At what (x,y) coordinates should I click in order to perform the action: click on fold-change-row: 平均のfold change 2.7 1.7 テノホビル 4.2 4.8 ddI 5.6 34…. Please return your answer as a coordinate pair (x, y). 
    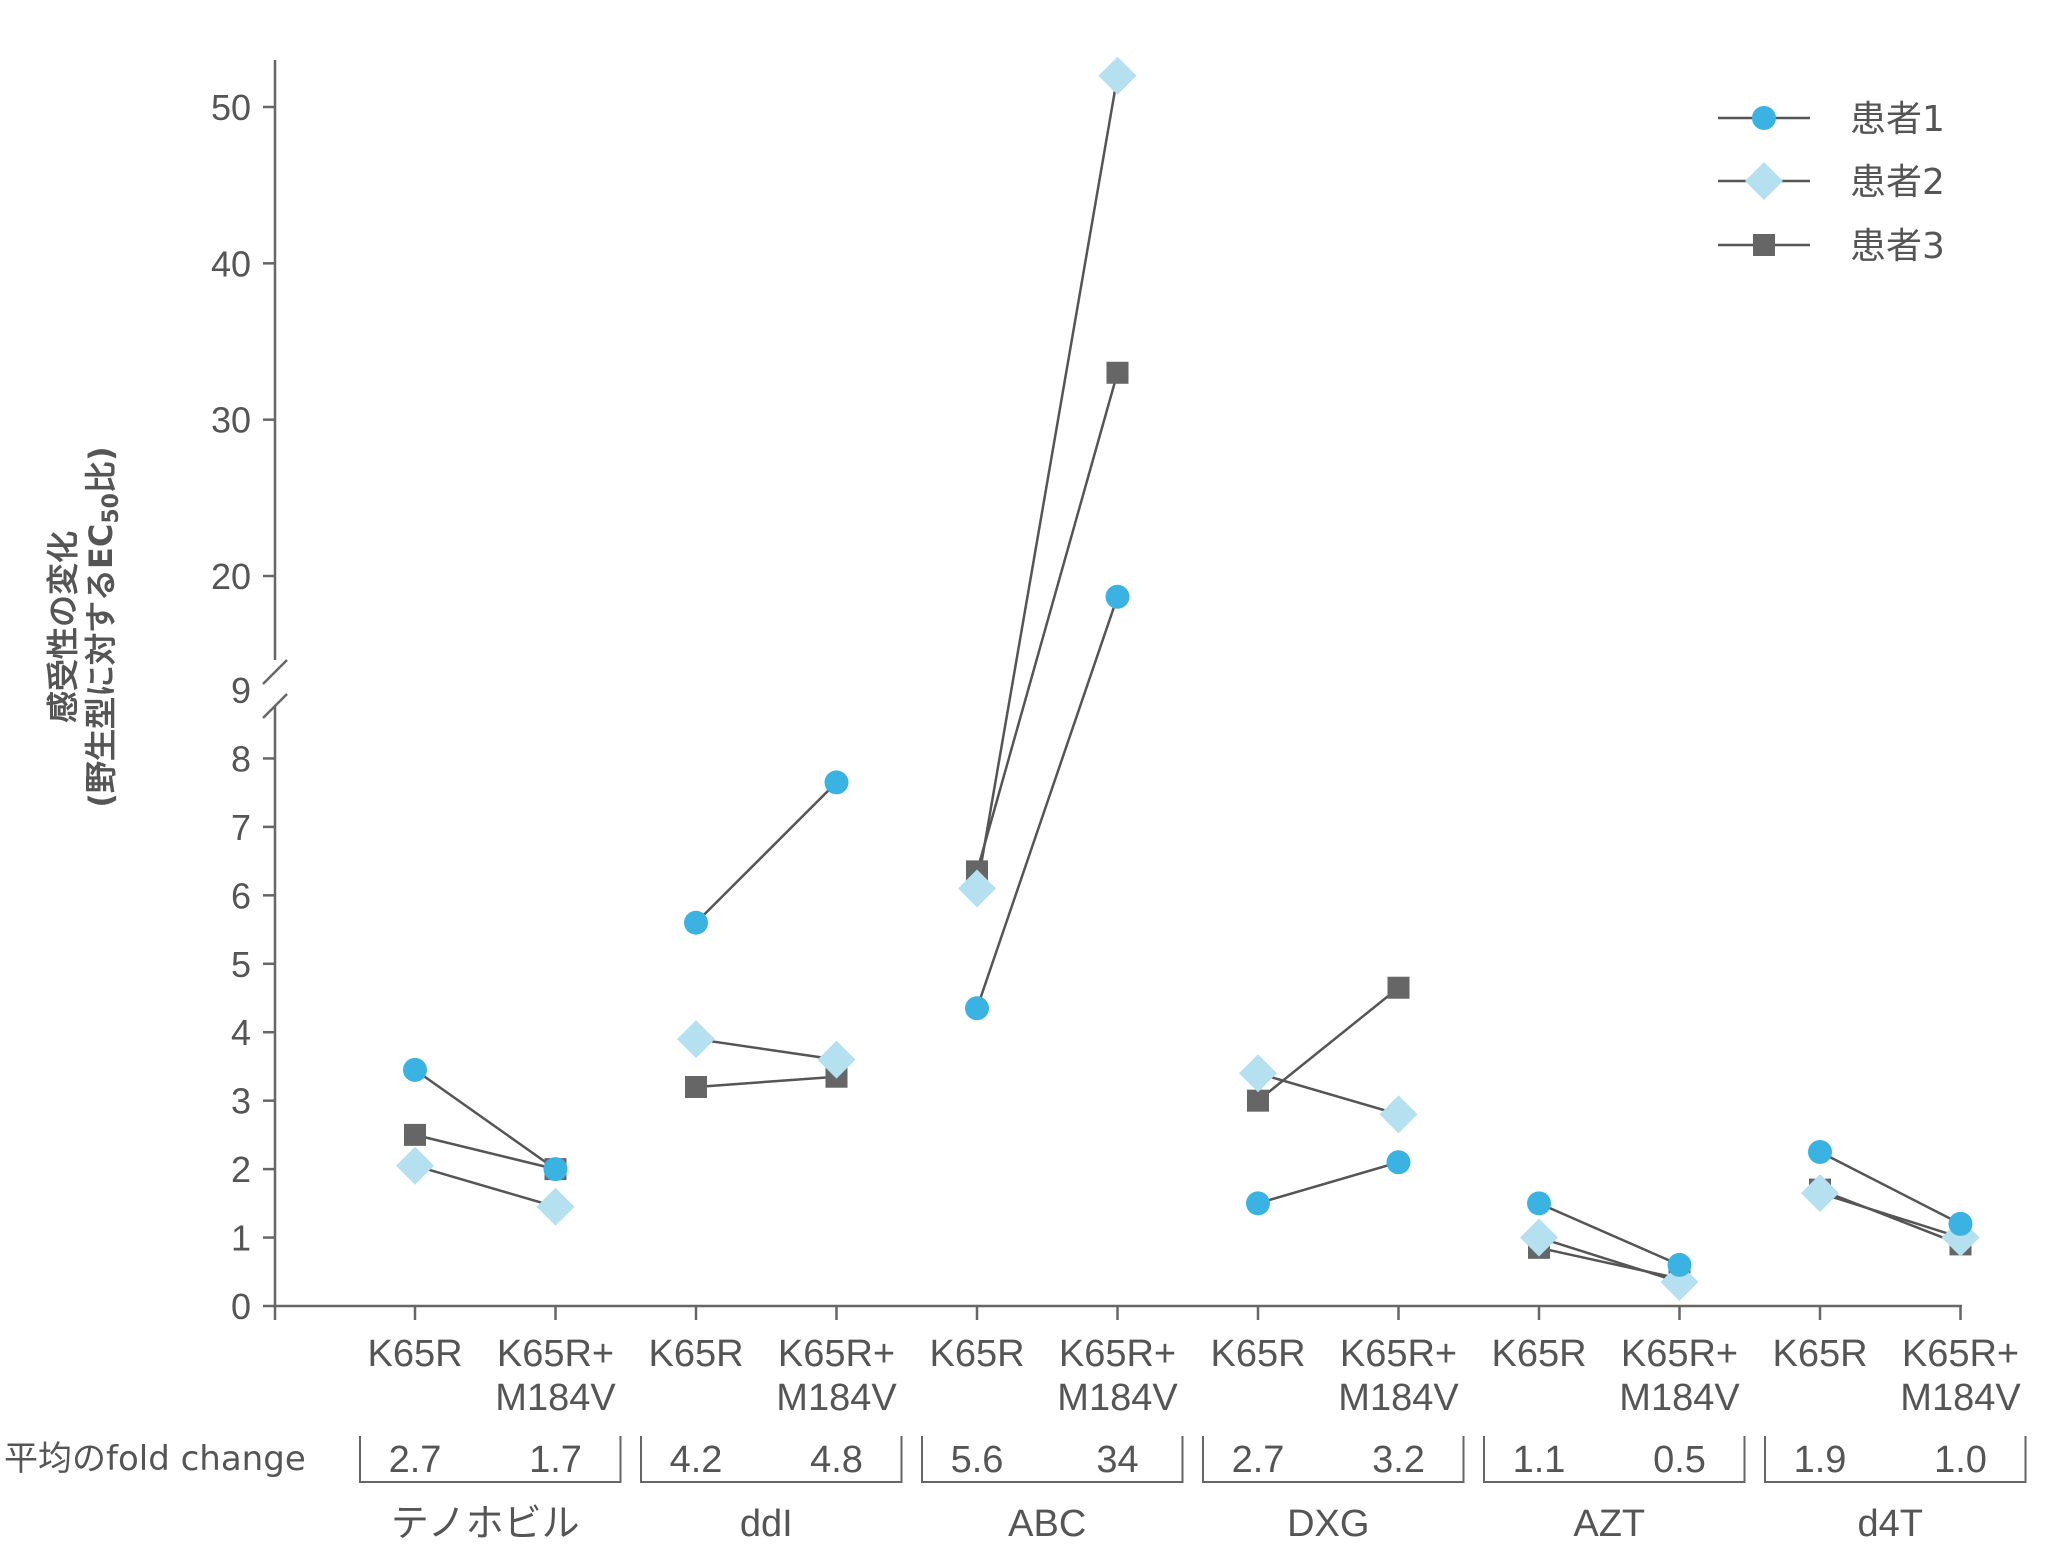
    Looking at the image, I should click on (1015, 1490).